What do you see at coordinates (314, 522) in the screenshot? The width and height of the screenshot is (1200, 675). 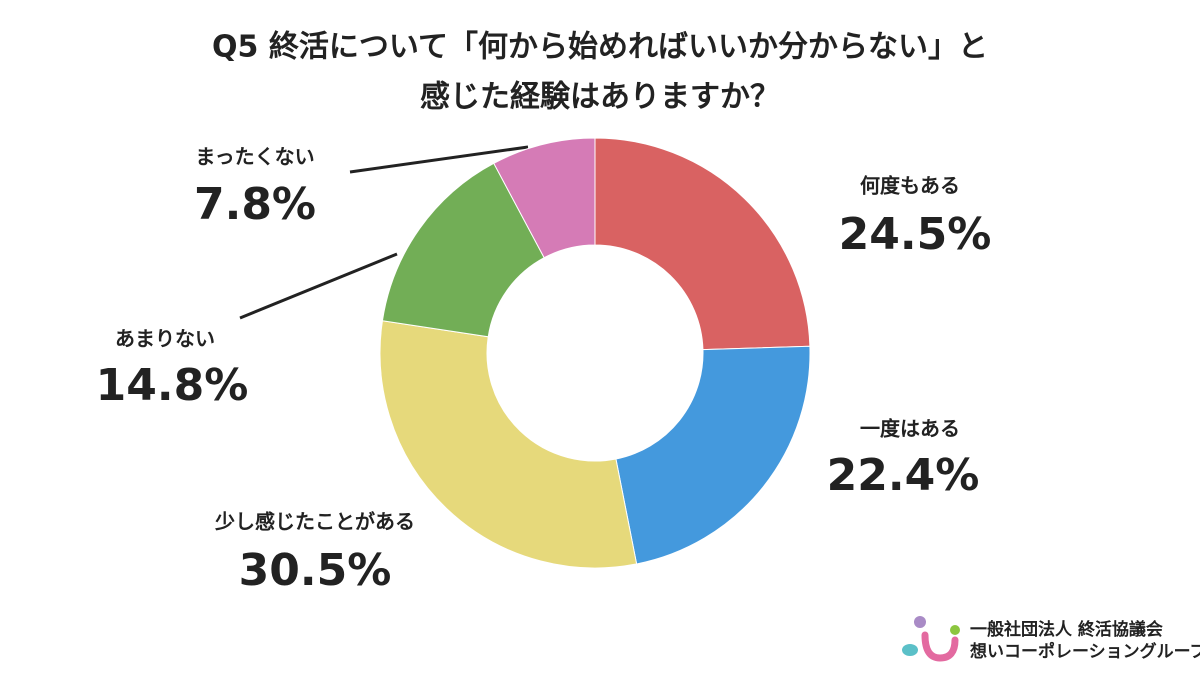 I see `category-label: 少し感じたことがある` at bounding box center [314, 522].